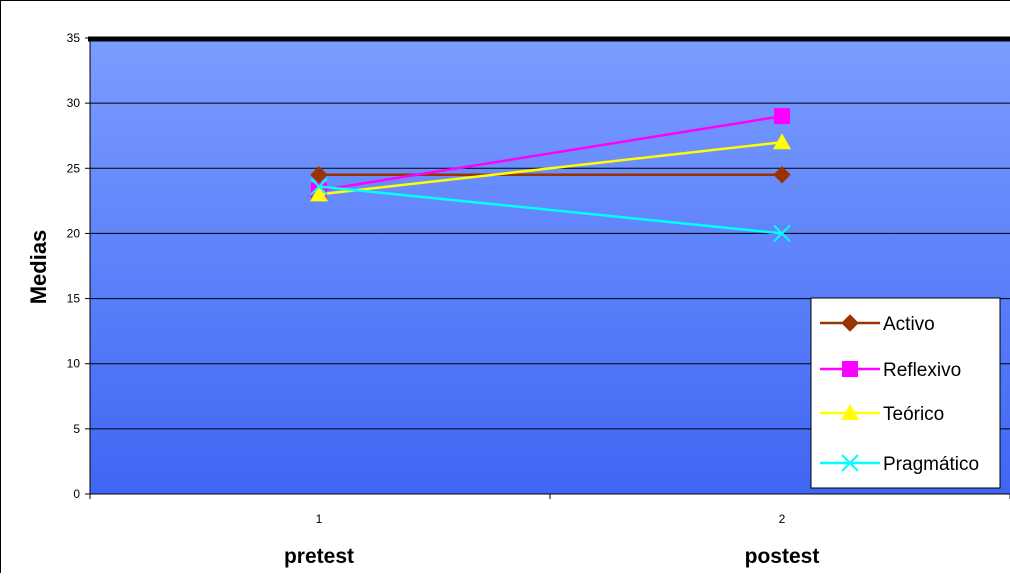  I want to click on y-tick-label: 25, so click(74, 168).